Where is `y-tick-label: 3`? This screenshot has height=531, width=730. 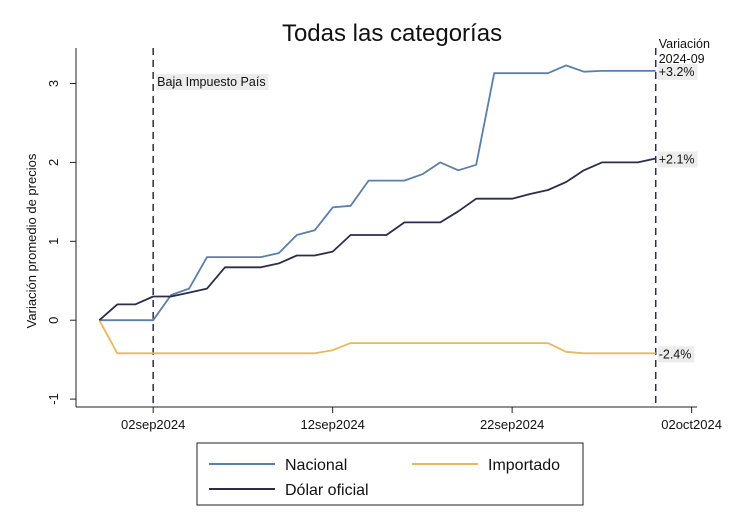
y-tick-label: 3 is located at coordinates (53, 83).